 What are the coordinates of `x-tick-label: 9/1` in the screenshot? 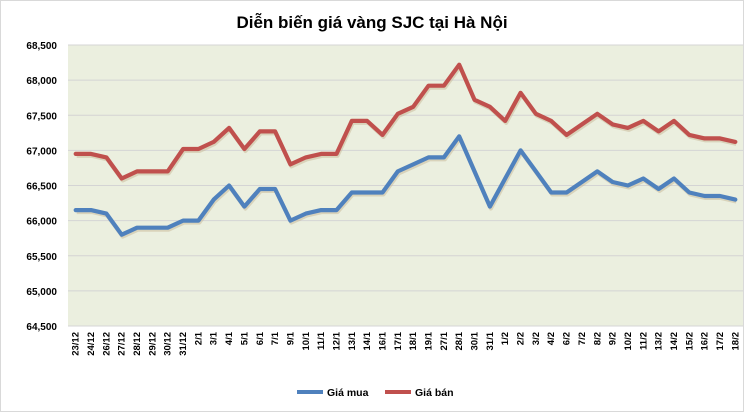 It's located at (290, 338).